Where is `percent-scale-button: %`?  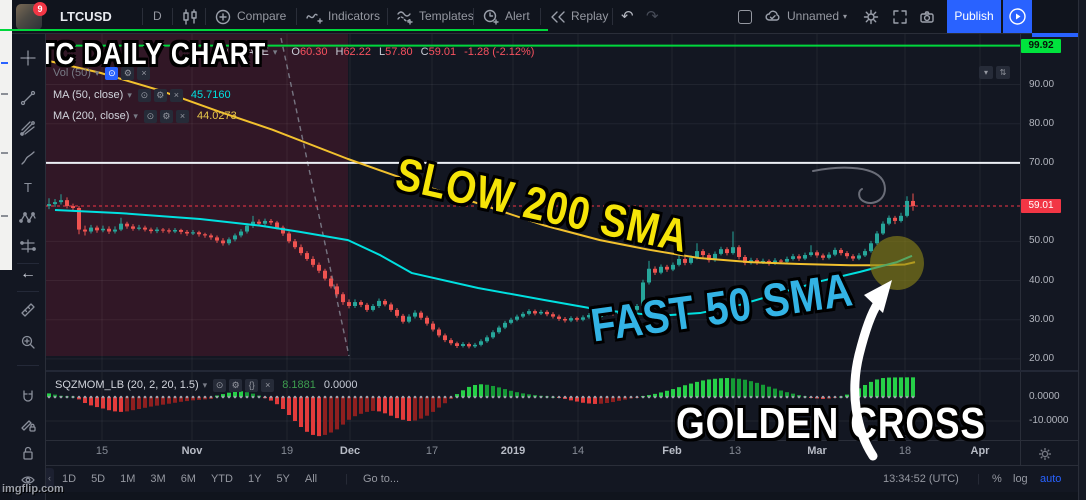
percent-scale-button: % is located at coordinates (997, 479).